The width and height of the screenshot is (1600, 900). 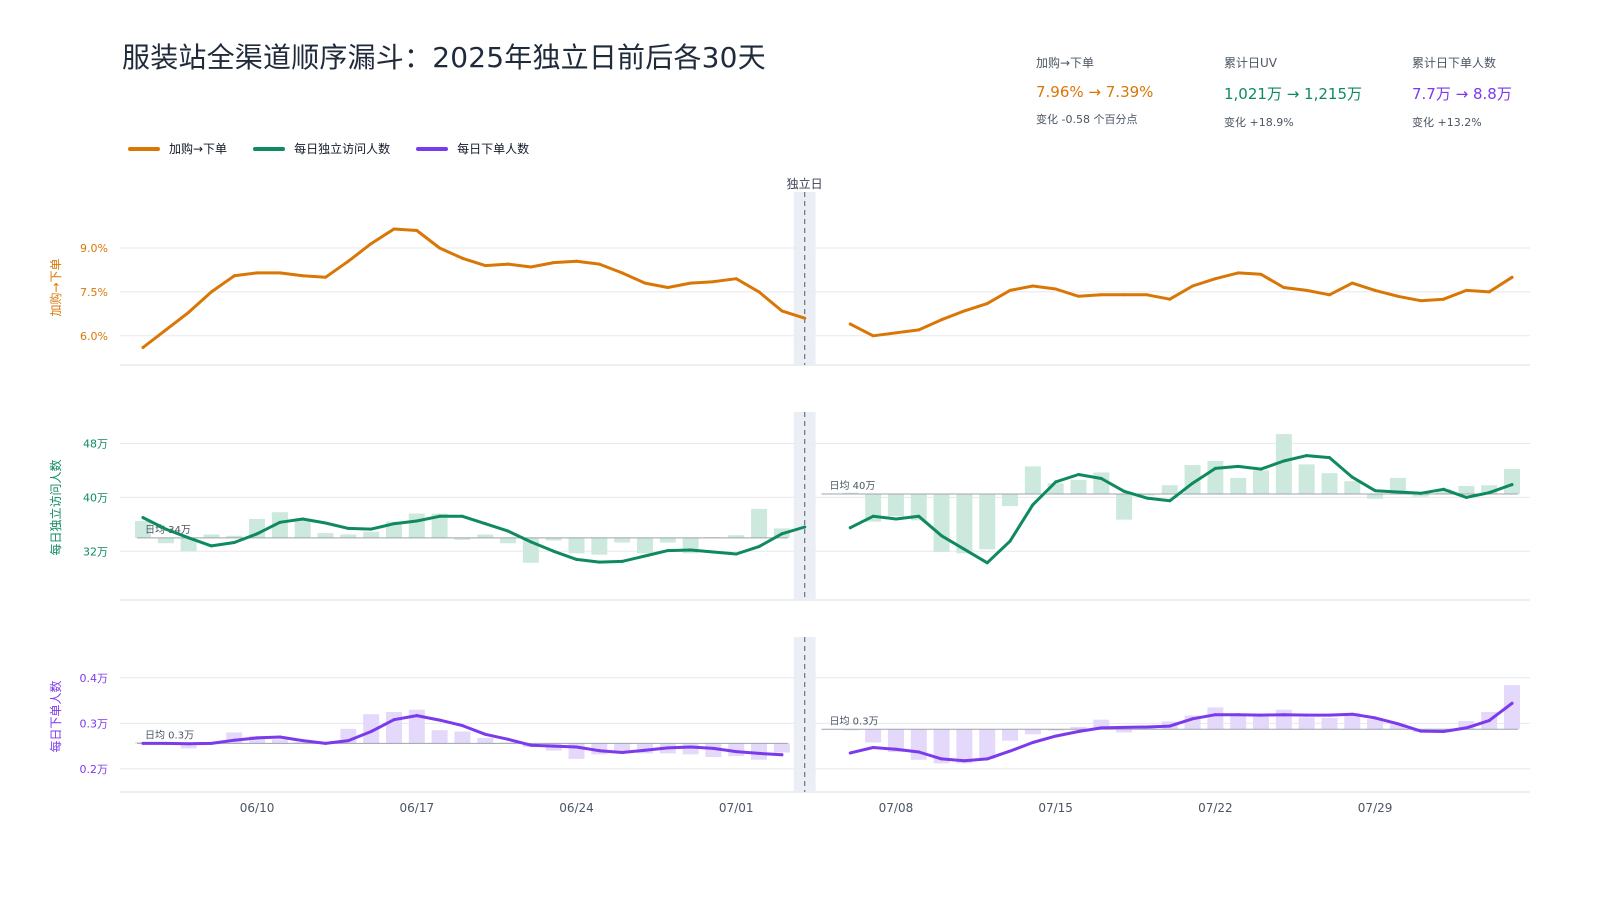 What do you see at coordinates (321, 148) in the screenshot?
I see `legend-item-uv: 每日独立访问人数` at bounding box center [321, 148].